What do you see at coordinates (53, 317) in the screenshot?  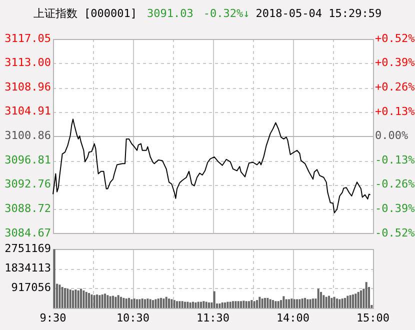 I see `x-tick-label: 9:30` at bounding box center [53, 317].